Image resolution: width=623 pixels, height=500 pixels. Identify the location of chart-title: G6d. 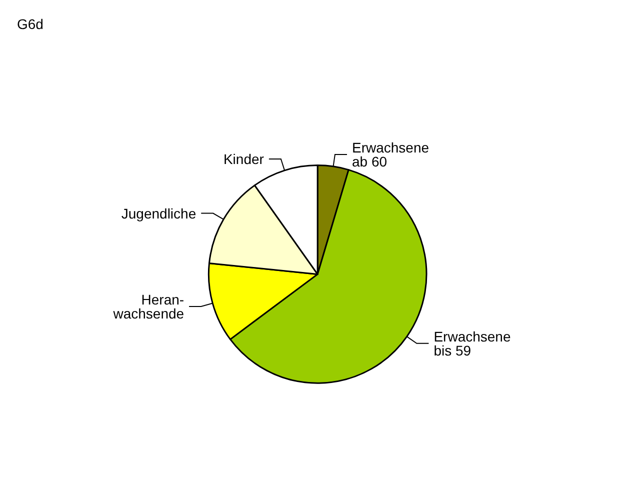
(30, 24).